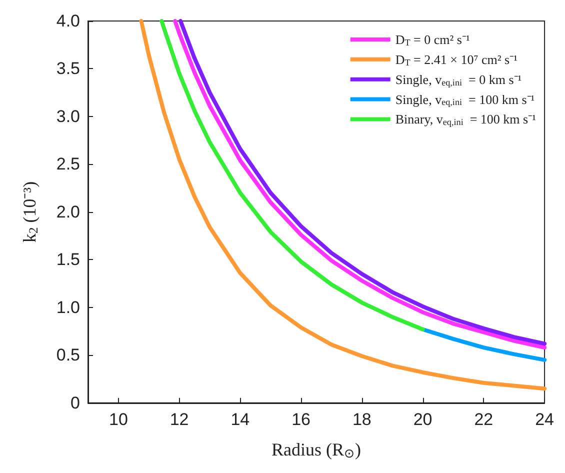 This screenshot has width=565, height=473. Describe the element at coordinates (422, 419) in the screenshot. I see `x-tick-label: 20` at that location.